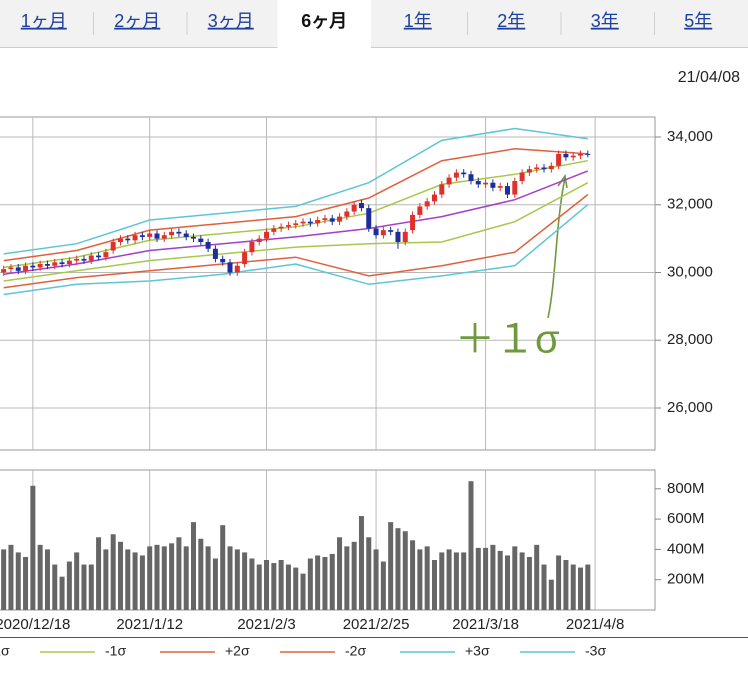  What do you see at coordinates (686, 579) in the screenshot?
I see `y-tick-label: 200M` at bounding box center [686, 579].